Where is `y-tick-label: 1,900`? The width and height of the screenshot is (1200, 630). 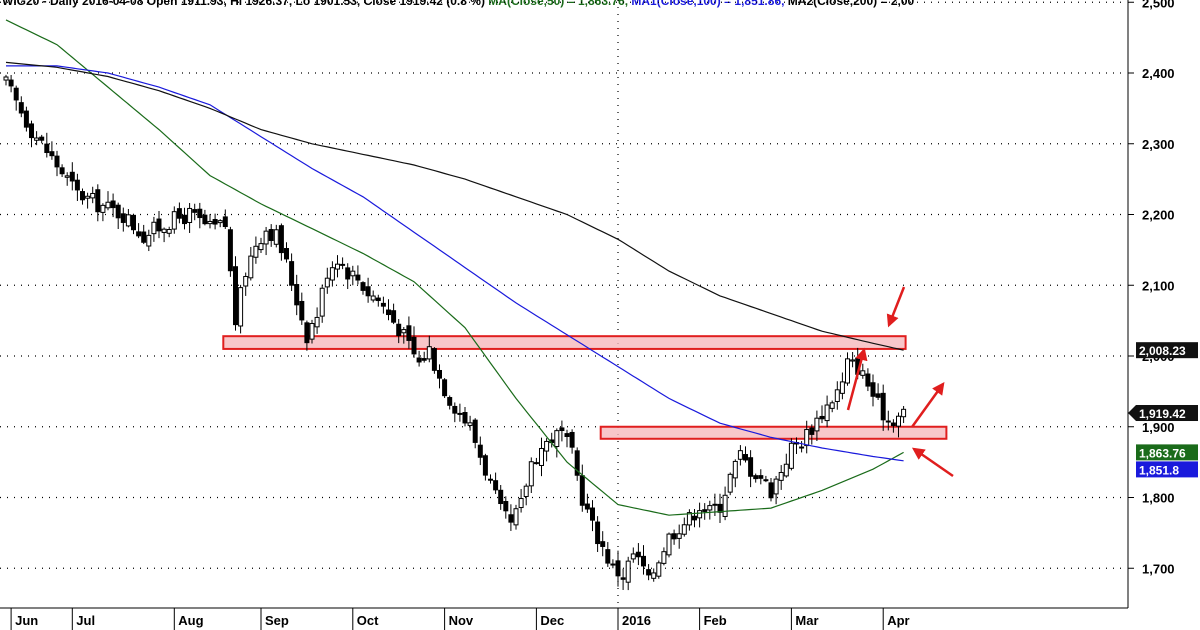
y-tick-label: 1,900 is located at coordinates (1158, 427).